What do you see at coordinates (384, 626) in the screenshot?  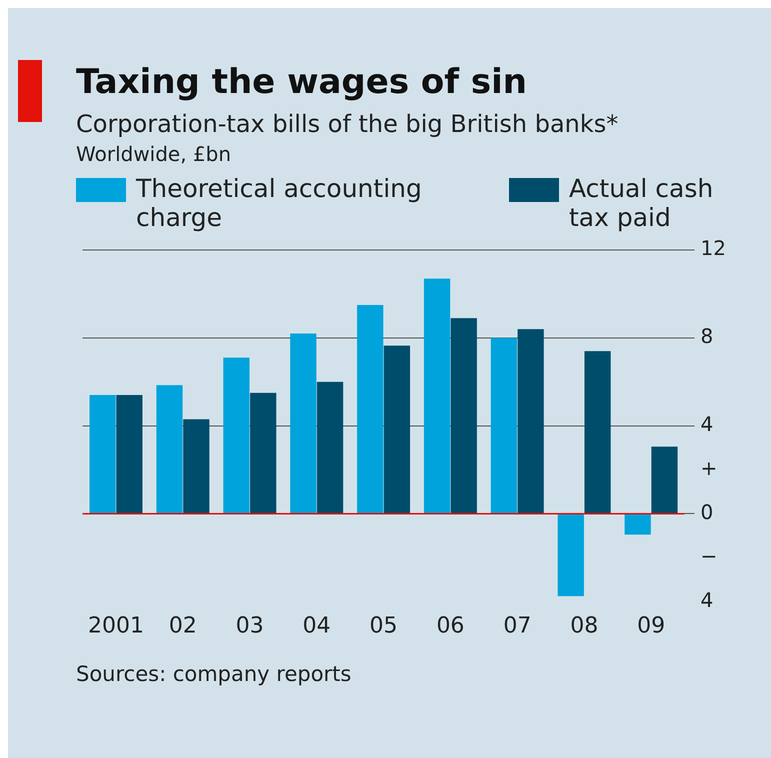 I see `x-tick-label: 05` at bounding box center [384, 626].